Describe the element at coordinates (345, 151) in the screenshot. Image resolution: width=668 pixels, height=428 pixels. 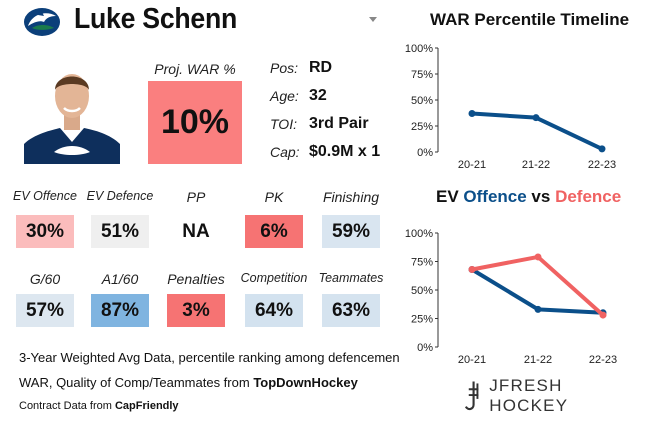
I see `info-value-cap: $0.9M x 1` at that location.